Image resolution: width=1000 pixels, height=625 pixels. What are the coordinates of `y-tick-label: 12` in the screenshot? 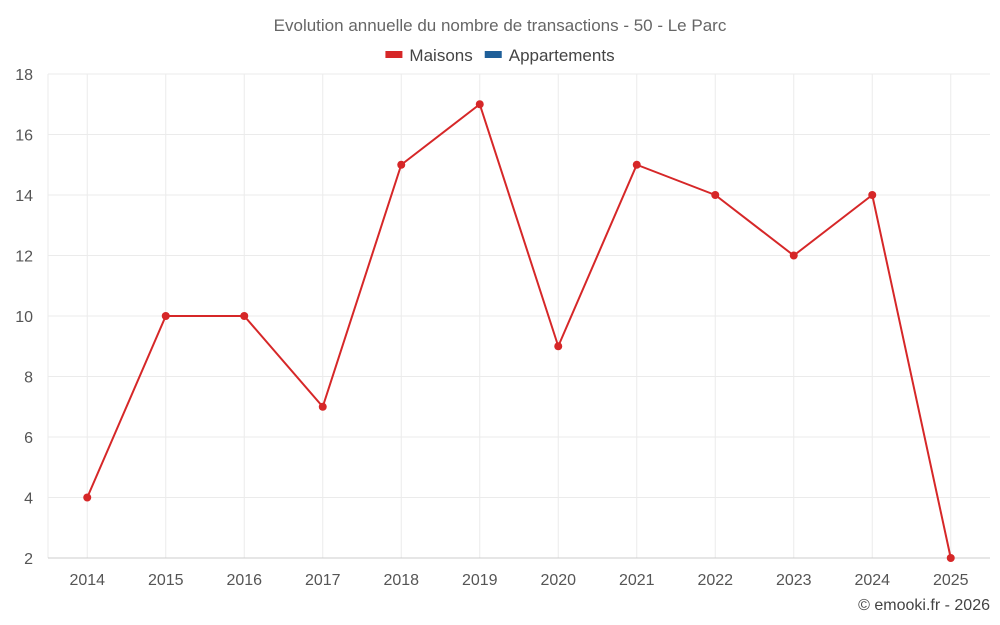 It's located at (24, 257).